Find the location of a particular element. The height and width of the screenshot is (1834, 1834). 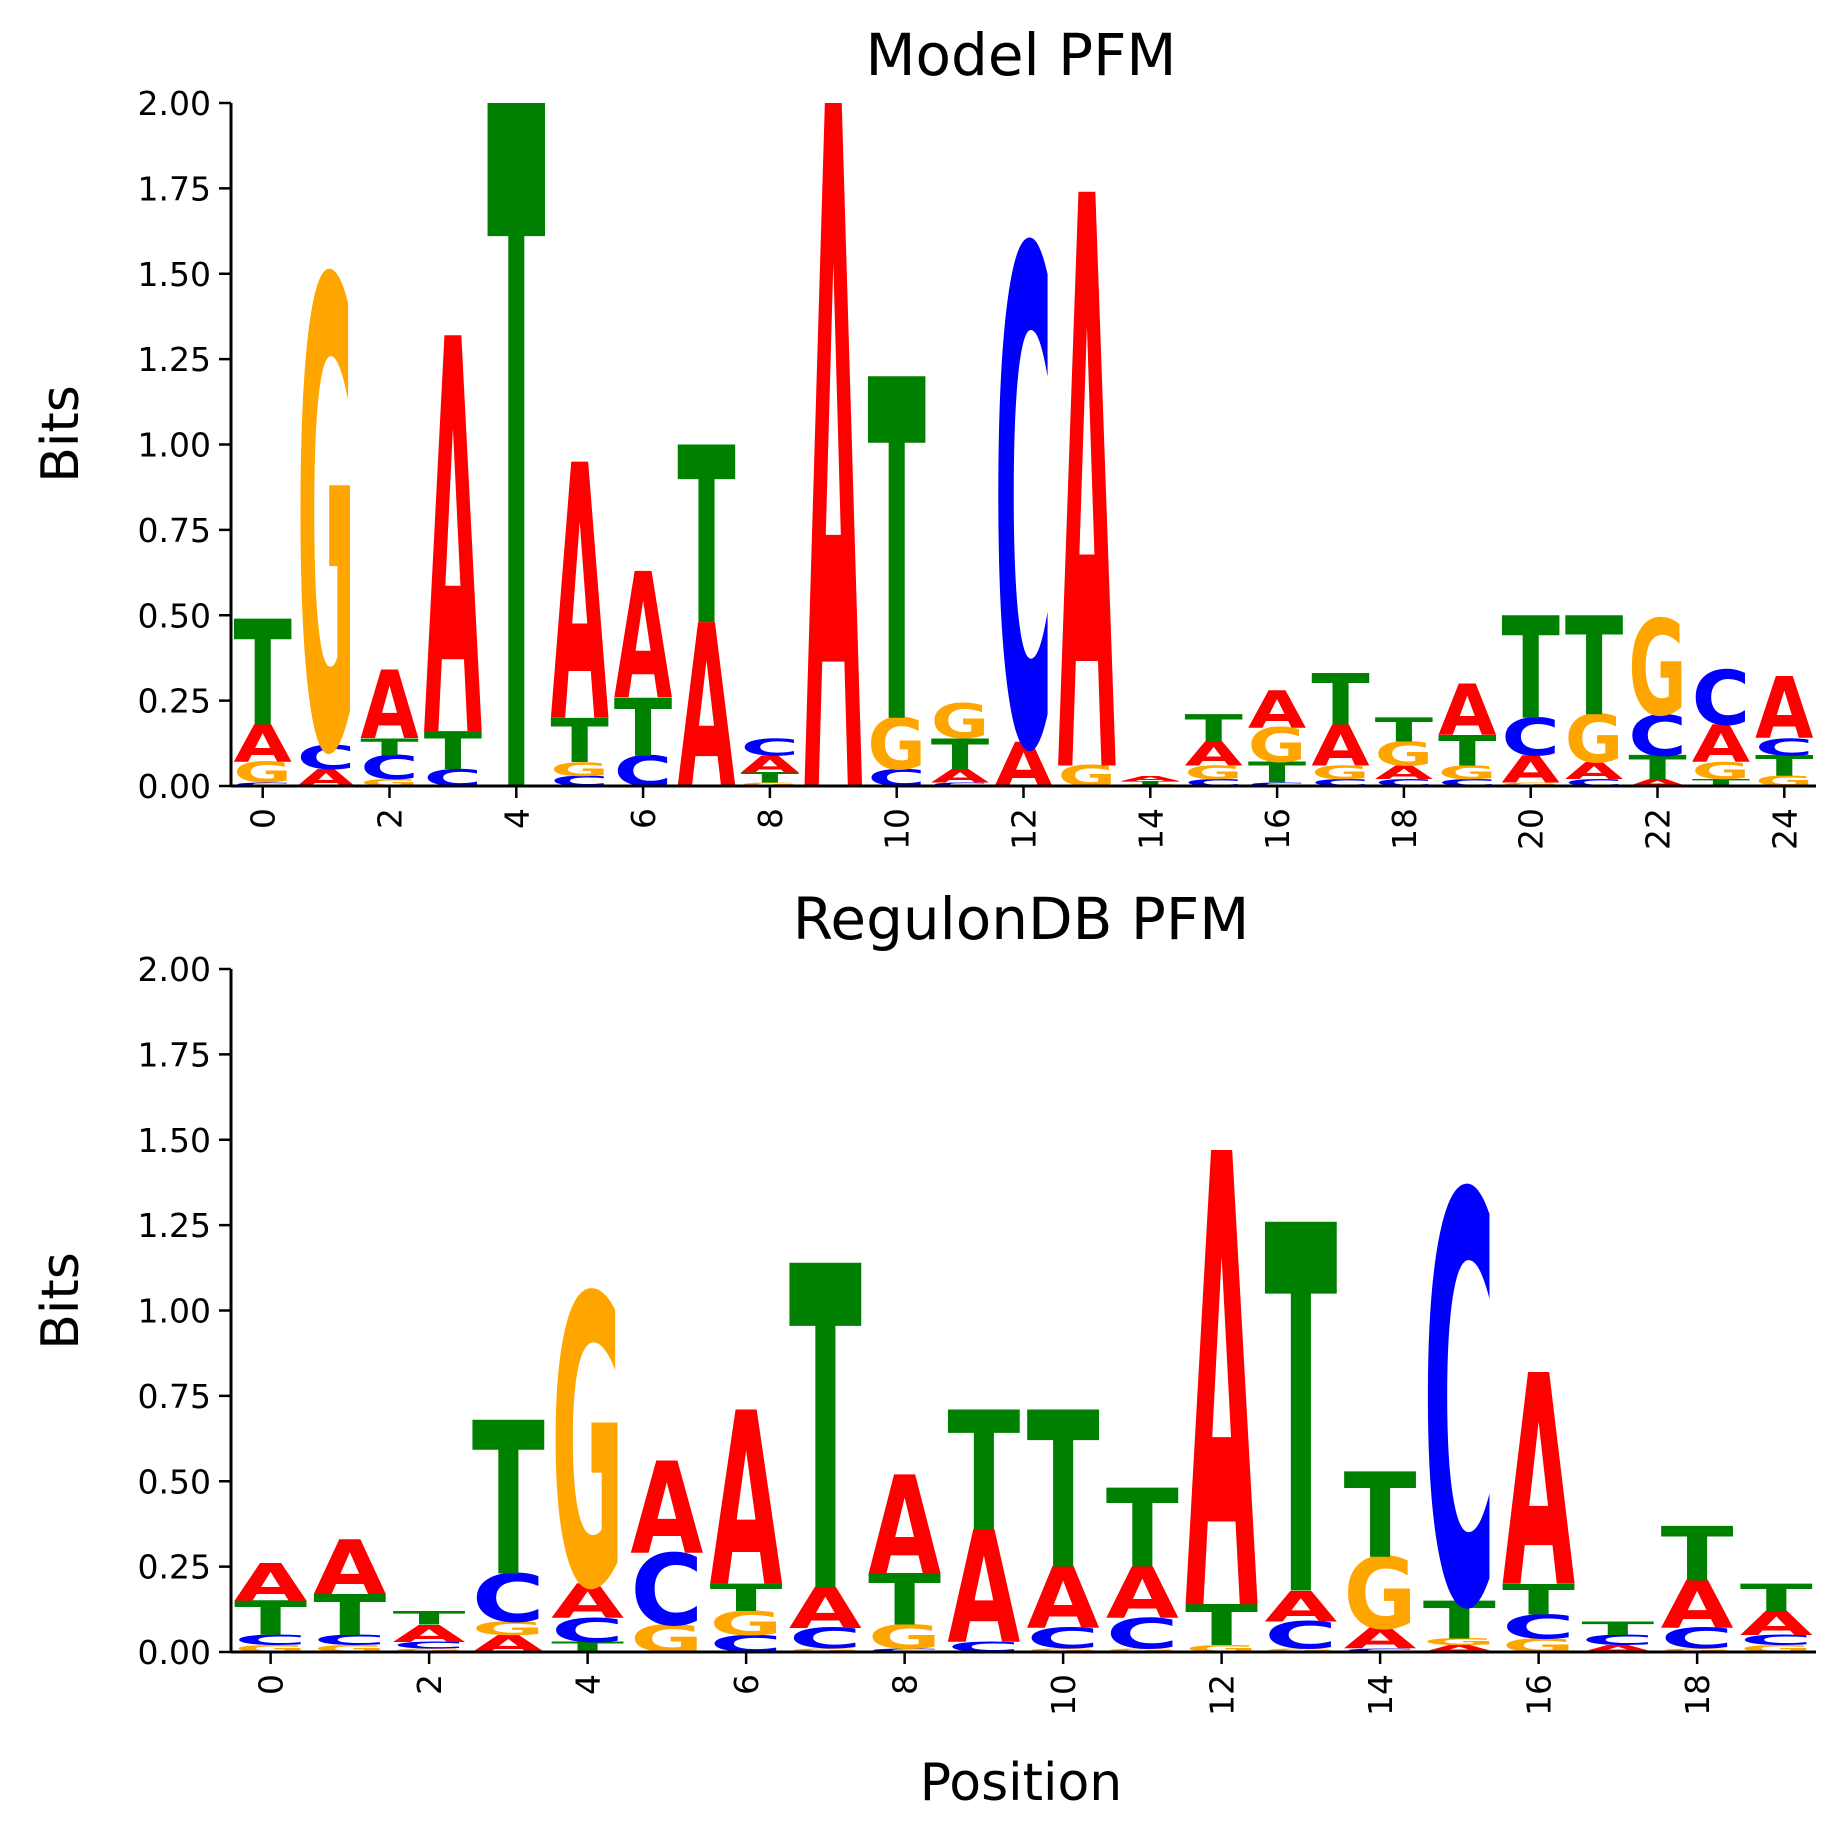

model-pfm-letter-A-pos8: A is located at coordinates (770, 764).